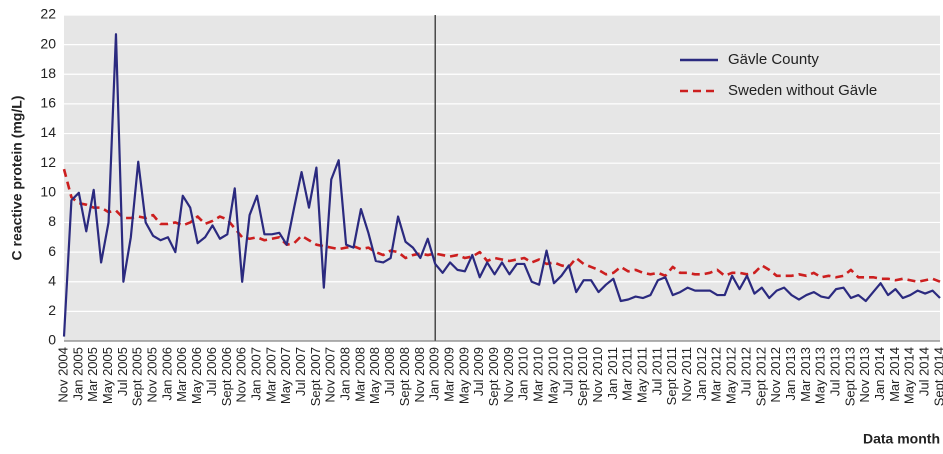  What do you see at coordinates (255, 374) in the screenshot?
I see `x-tick-label: Jan 2007` at bounding box center [255, 374].